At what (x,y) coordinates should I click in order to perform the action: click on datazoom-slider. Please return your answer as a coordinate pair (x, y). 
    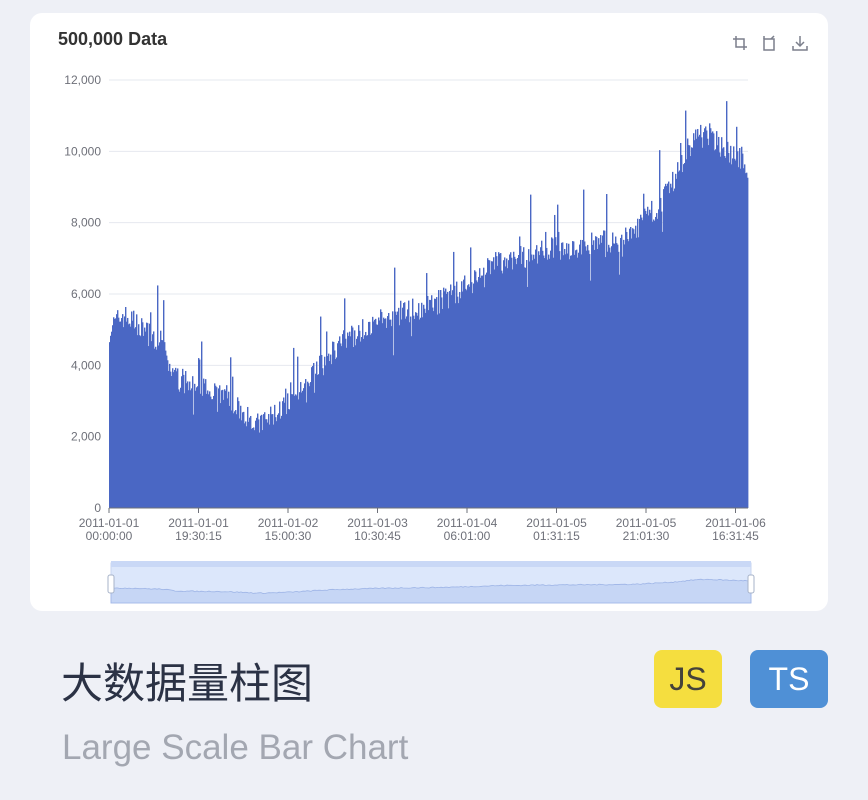
    Looking at the image, I should click on (431, 582).